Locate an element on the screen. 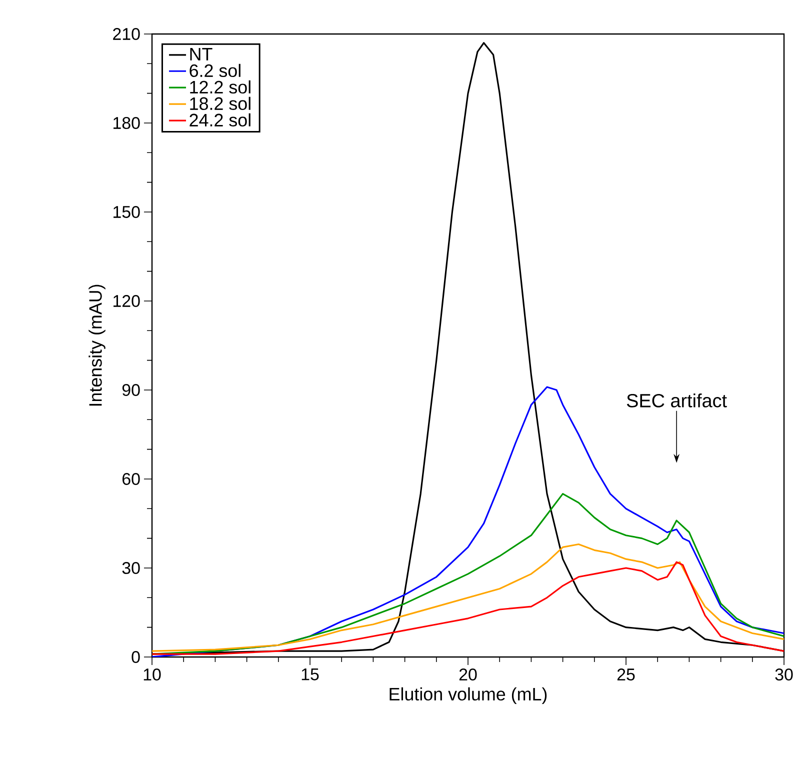 The width and height of the screenshot is (803, 757). legend-label: 6.2 sol is located at coordinates (215, 71).